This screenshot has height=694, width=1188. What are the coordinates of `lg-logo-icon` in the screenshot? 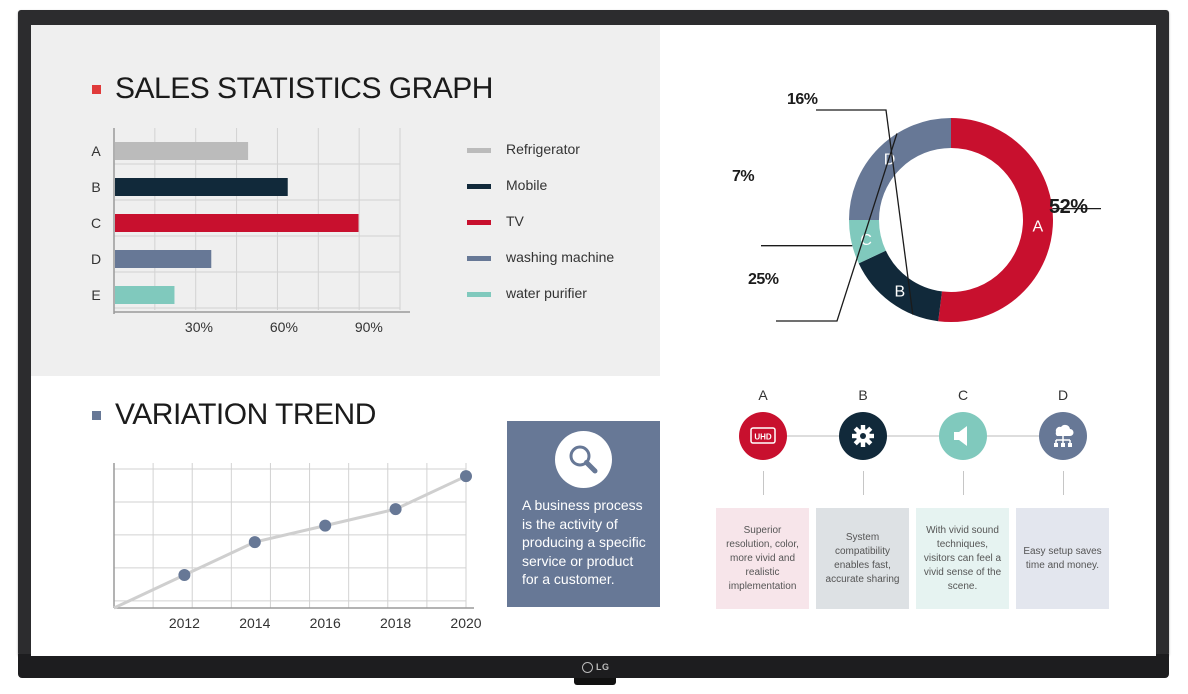 It's located at (587, 667).